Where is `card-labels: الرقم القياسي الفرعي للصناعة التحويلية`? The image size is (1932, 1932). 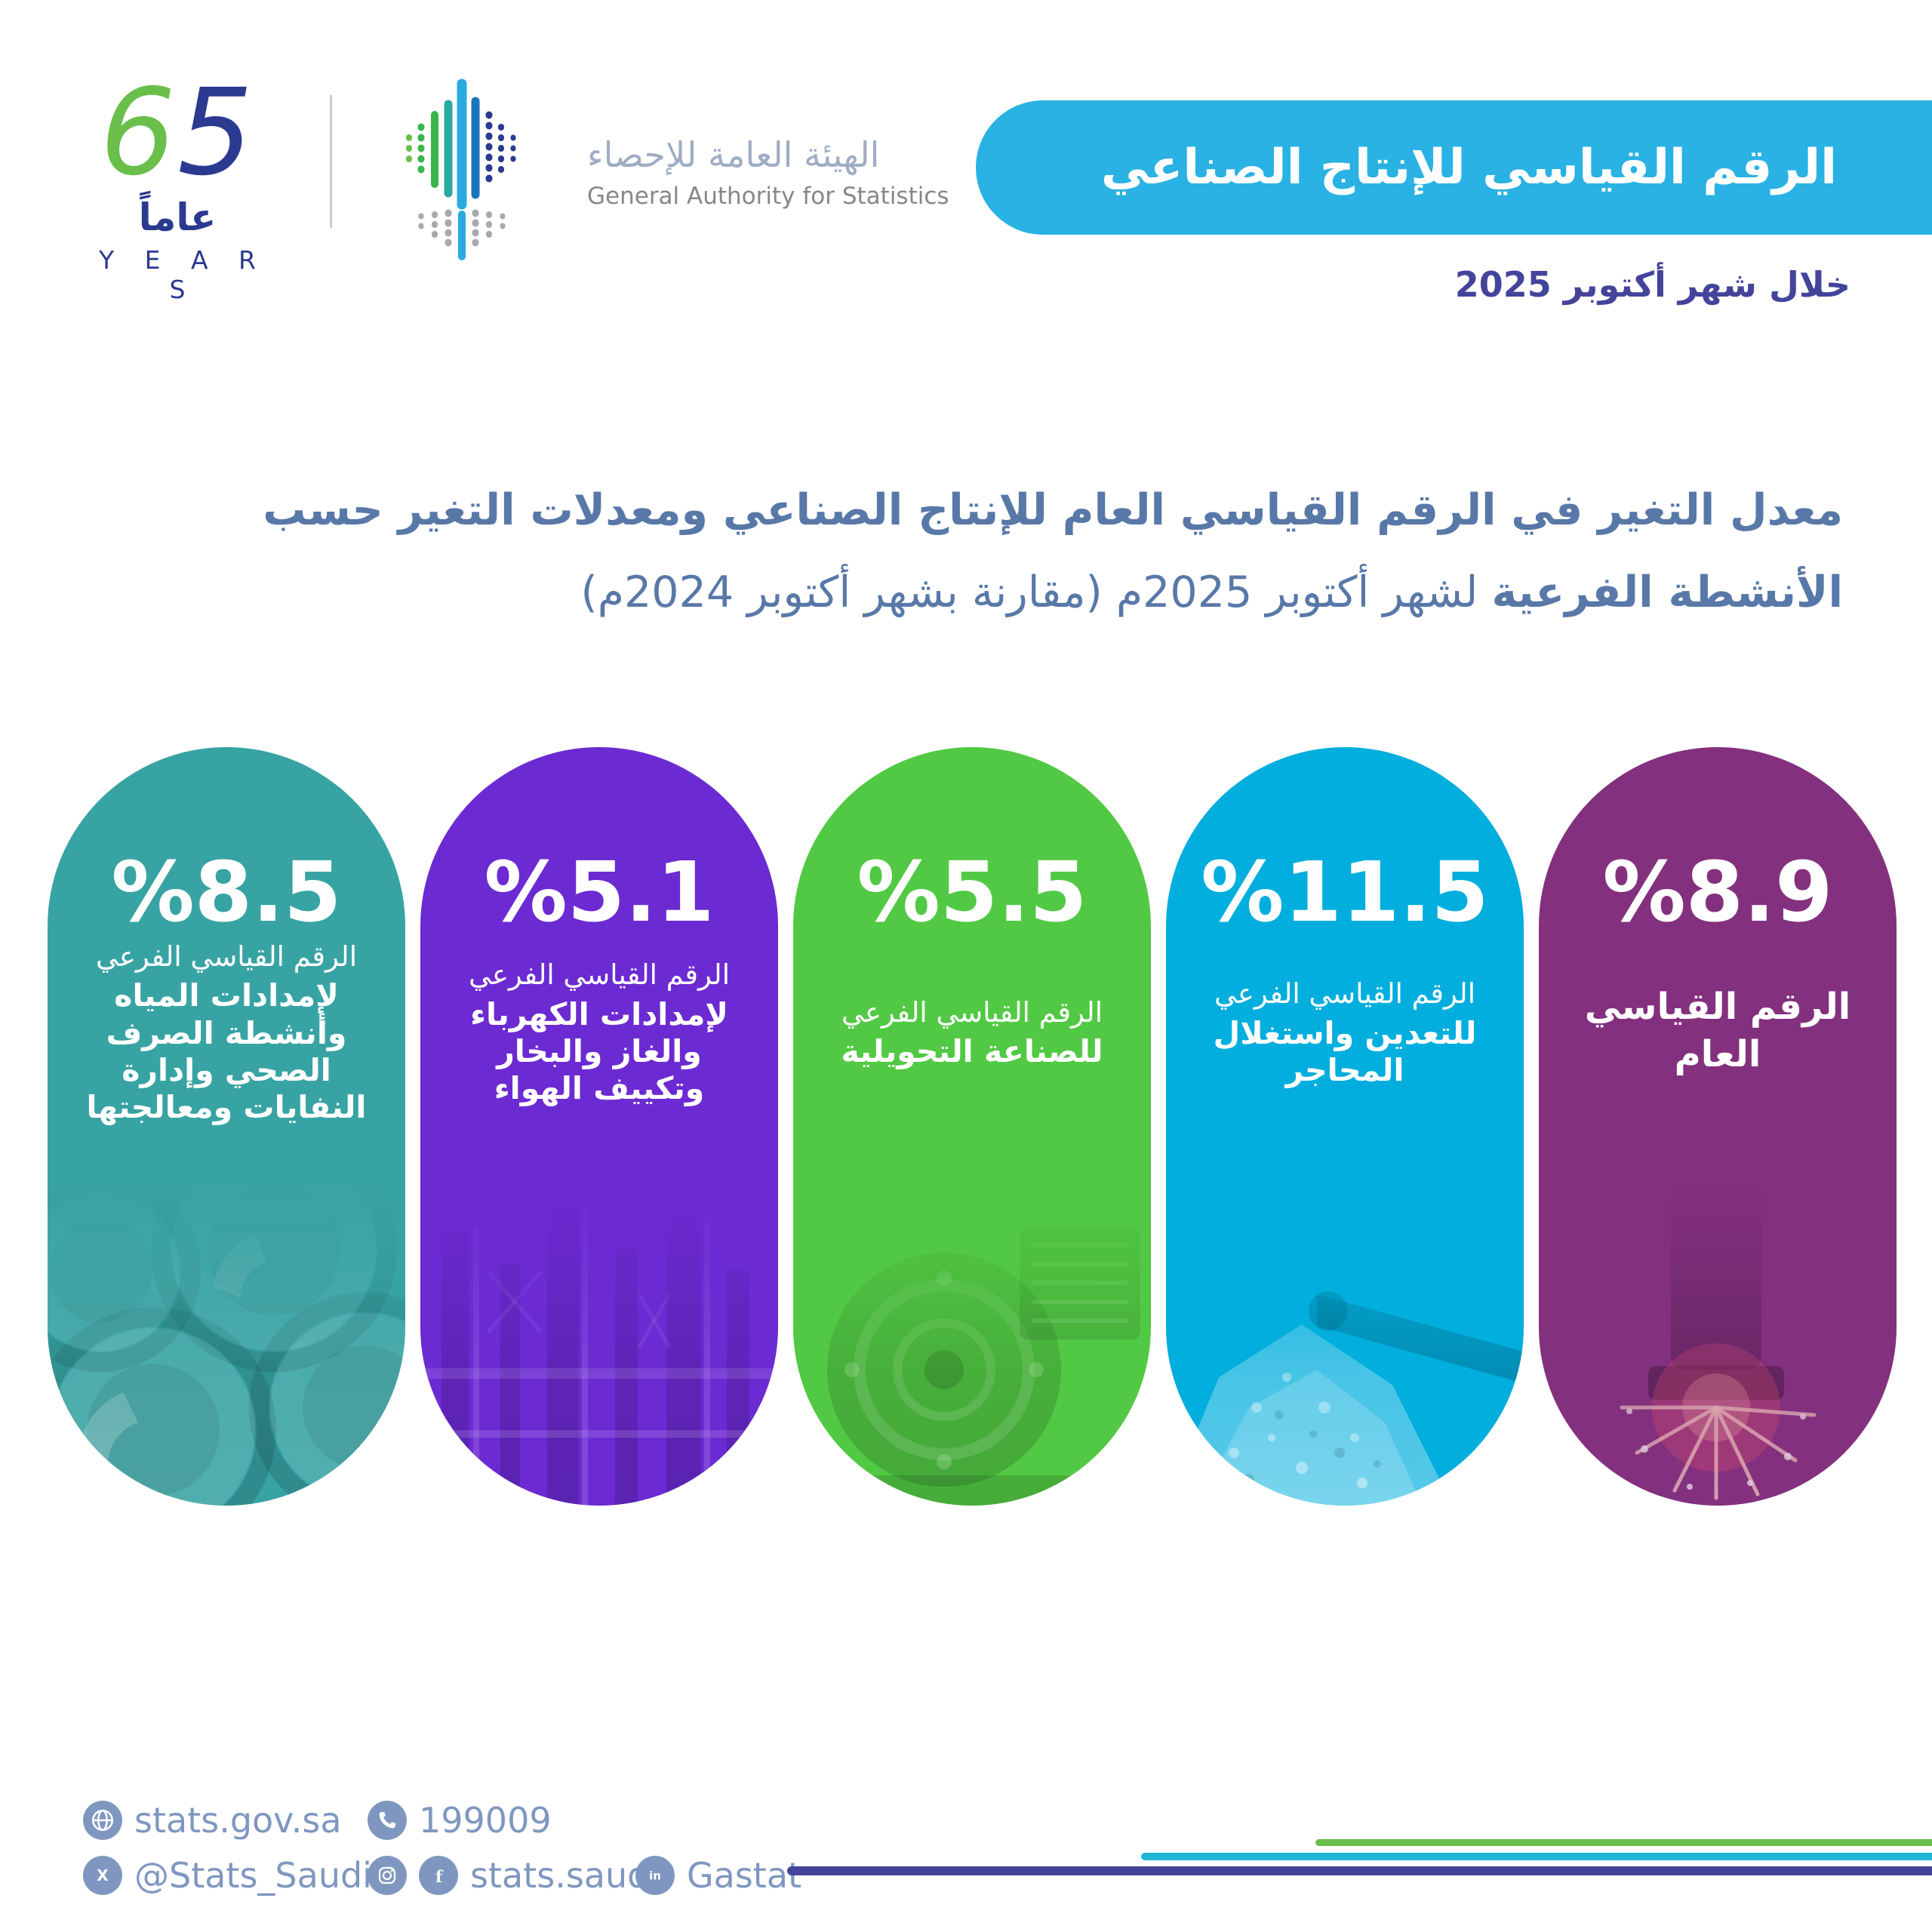 card-labels: الرقم القياسي الفرعي للصناعة التحويلية is located at coordinates (972, 1031).